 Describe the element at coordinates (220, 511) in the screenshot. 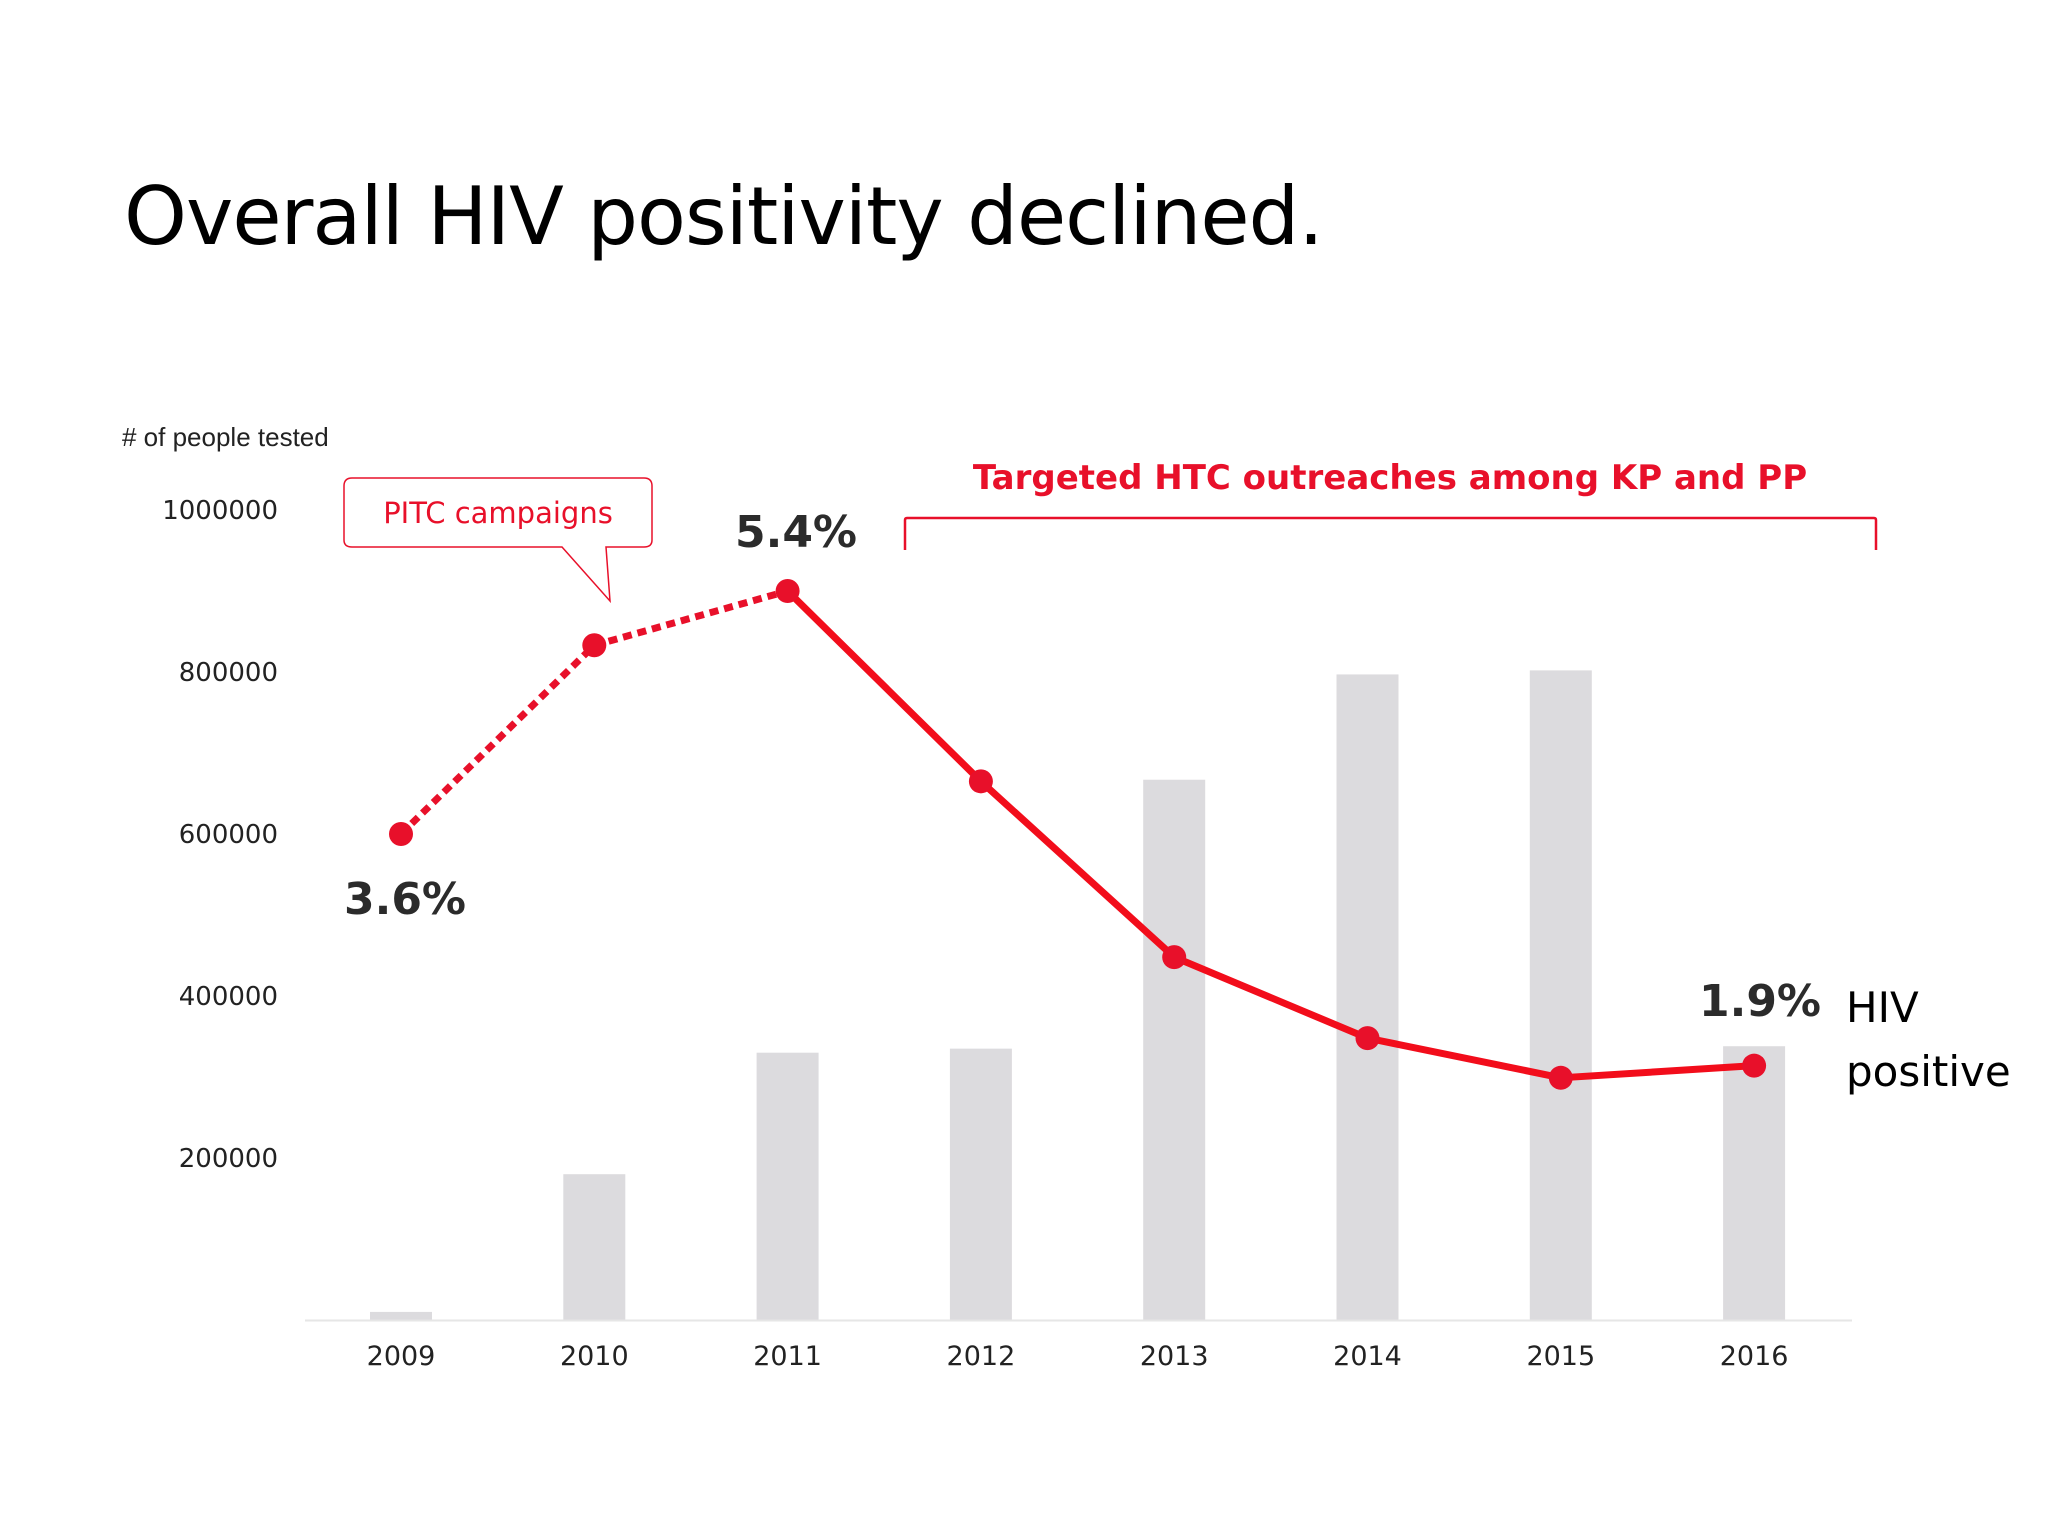

I see `y-tick-label: 1000000` at that location.